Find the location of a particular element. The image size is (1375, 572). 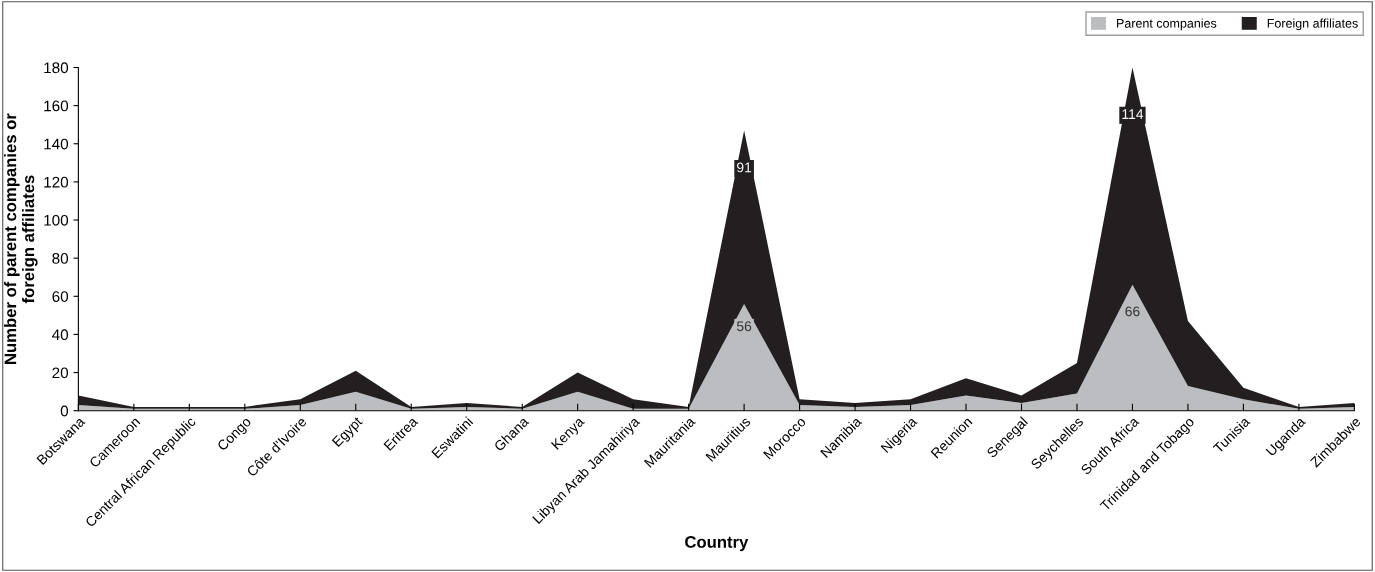

y-tick-label: 0 is located at coordinates (64, 411).